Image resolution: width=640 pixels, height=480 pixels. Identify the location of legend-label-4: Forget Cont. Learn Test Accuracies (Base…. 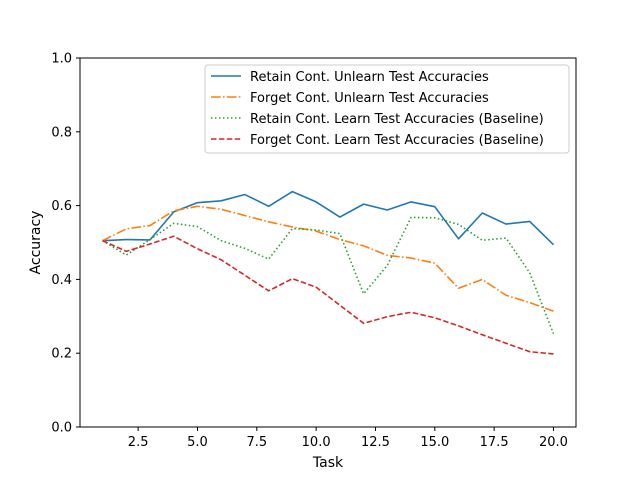
(397, 140).